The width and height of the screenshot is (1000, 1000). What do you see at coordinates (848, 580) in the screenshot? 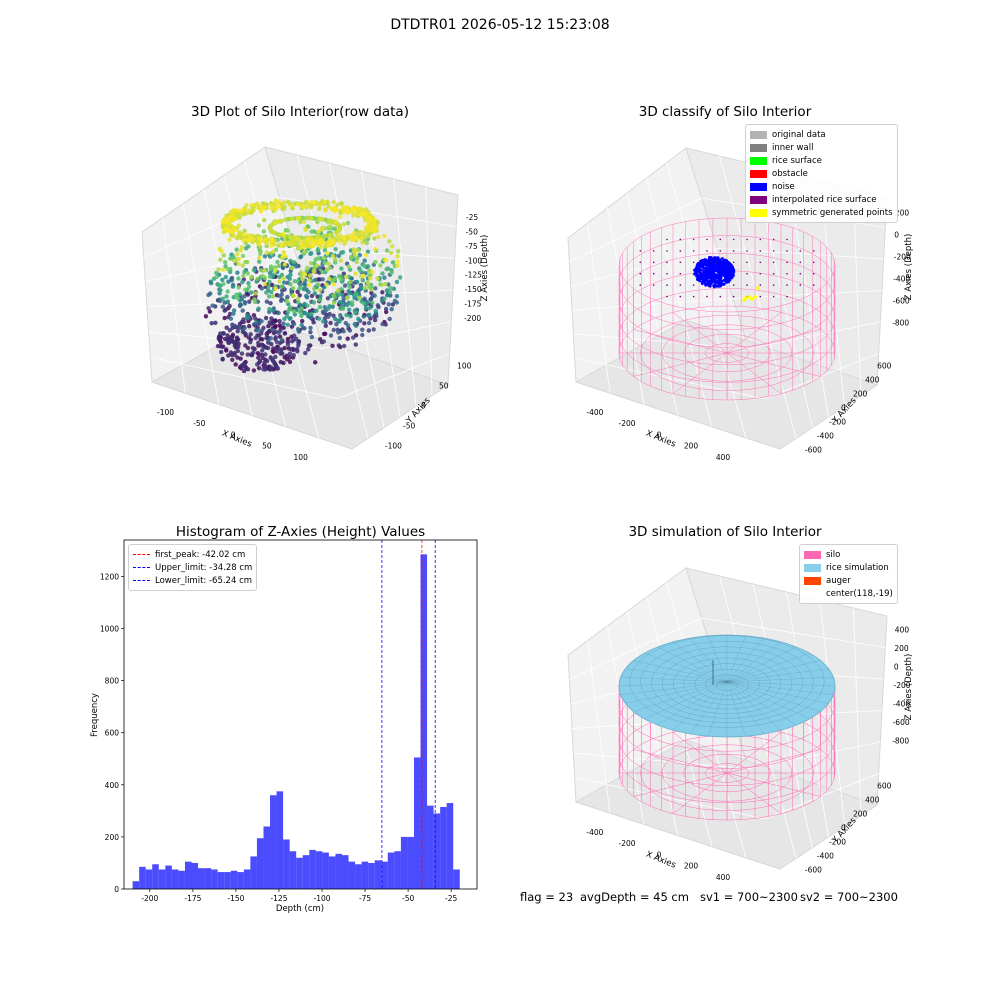
I see `legend-entry: auger` at bounding box center [848, 580].